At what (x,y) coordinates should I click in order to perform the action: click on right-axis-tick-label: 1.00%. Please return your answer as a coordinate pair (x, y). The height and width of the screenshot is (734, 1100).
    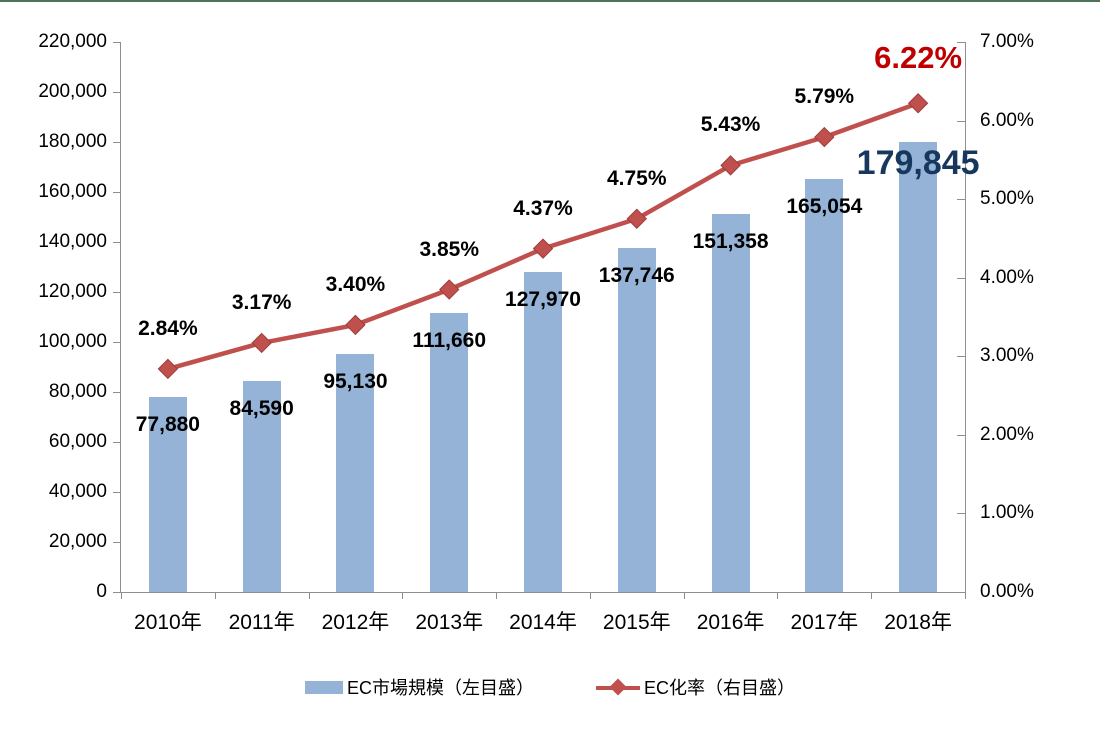
    Looking at the image, I should click on (1007, 513).